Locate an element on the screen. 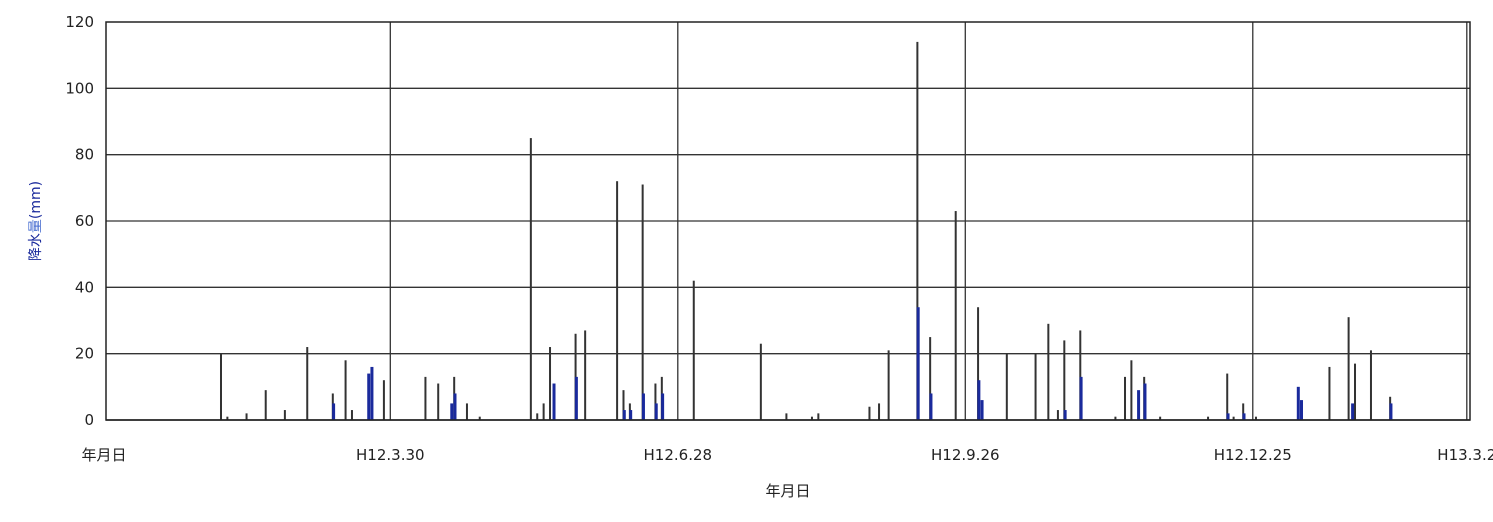  y-tick-label: 0 is located at coordinates (89, 420).